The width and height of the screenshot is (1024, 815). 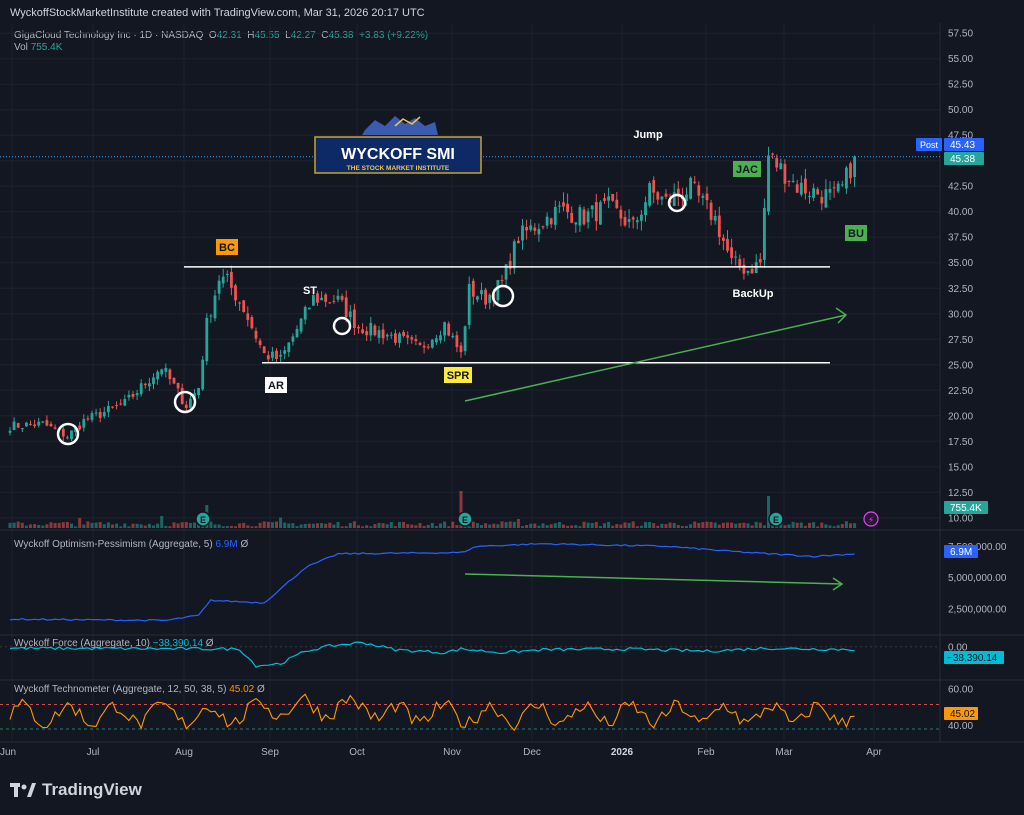 What do you see at coordinates (960, 136) in the screenshot?
I see `price-tick: 47.50` at bounding box center [960, 136].